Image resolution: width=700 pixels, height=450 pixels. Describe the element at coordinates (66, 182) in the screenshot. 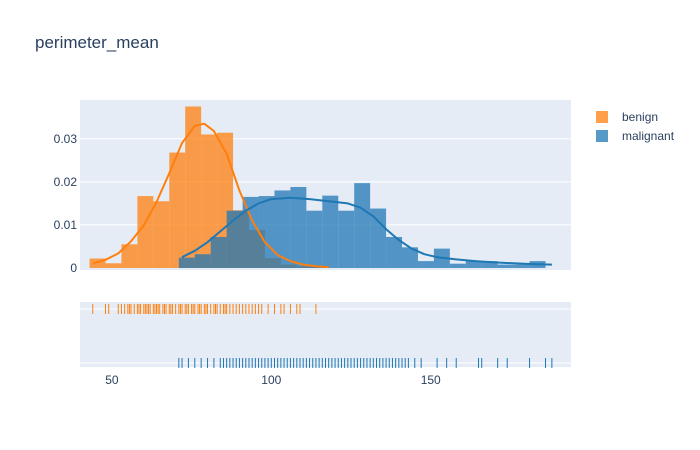

I see `y-tick-label: 0.02` at that location.